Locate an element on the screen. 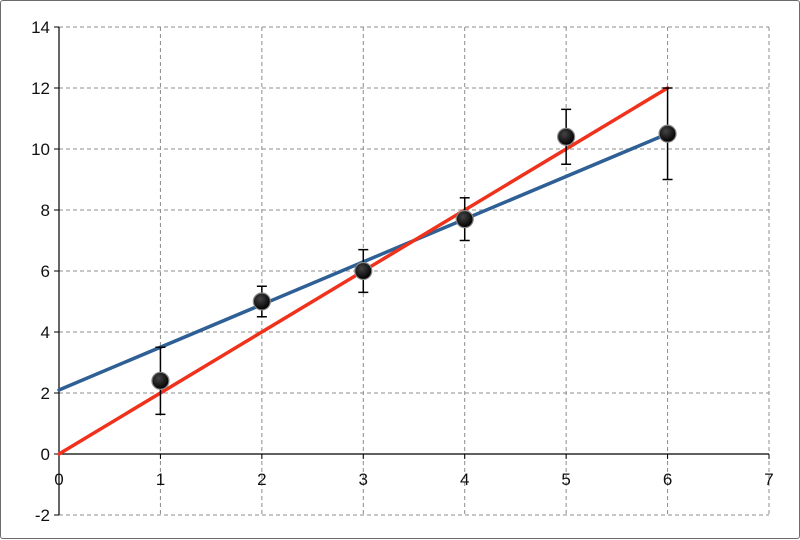 The height and width of the screenshot is (540, 800). y-tick-label: 0 is located at coordinates (45, 454).